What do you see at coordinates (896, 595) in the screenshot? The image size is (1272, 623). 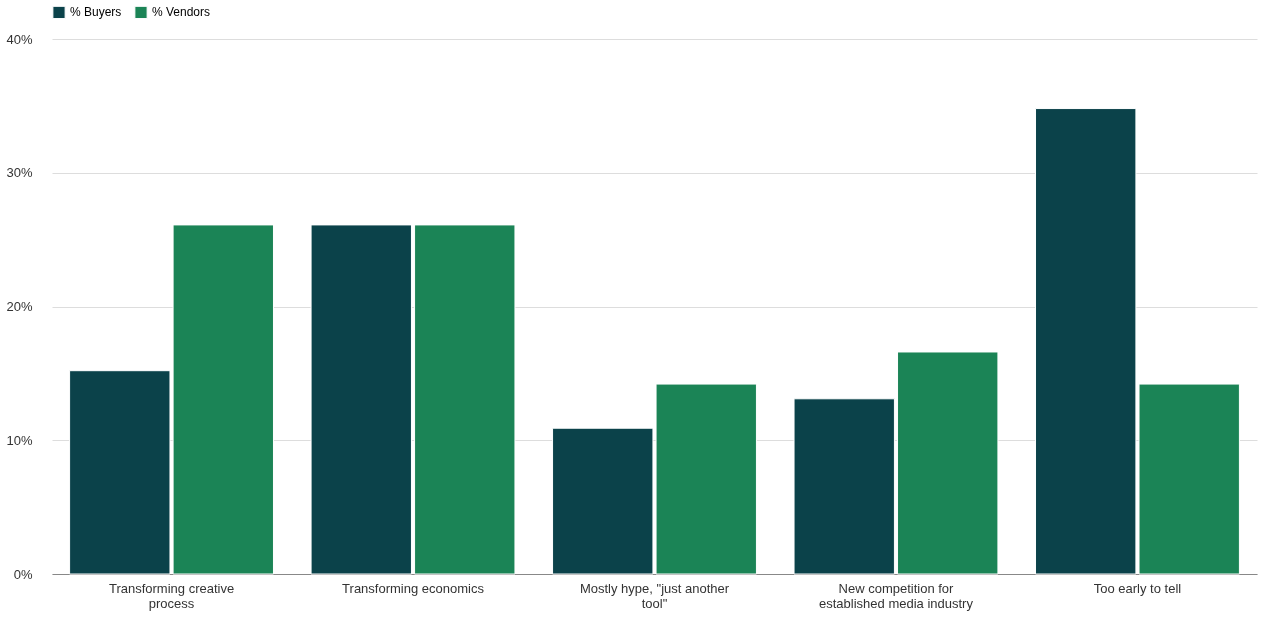 I see `x-tick-label: New competition for established media industry` at bounding box center [896, 595].